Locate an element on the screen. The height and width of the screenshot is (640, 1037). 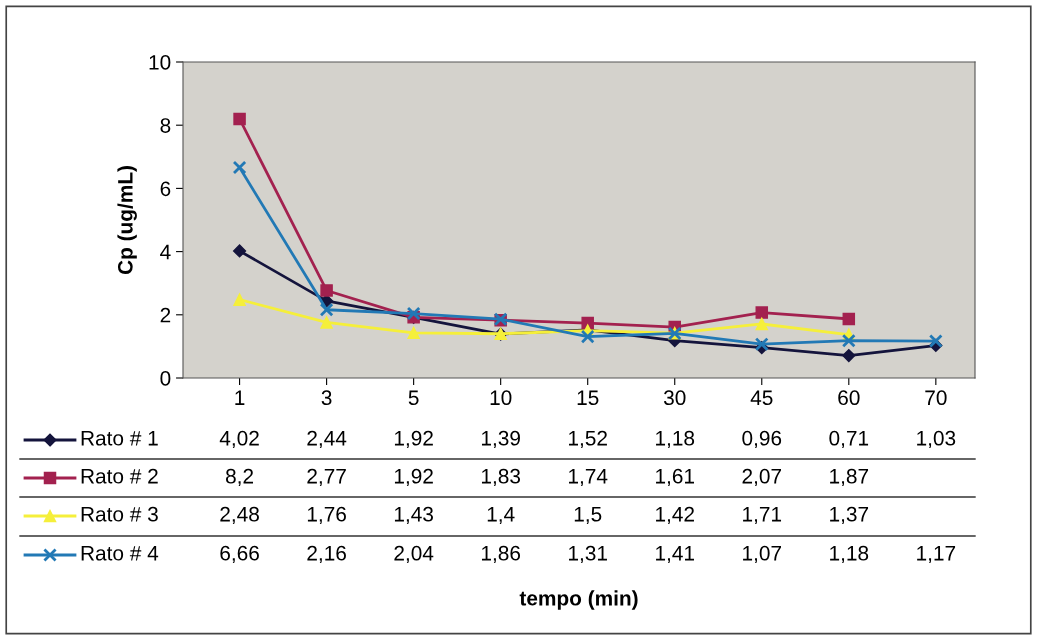
data-label: 1,71 is located at coordinates (762, 516).